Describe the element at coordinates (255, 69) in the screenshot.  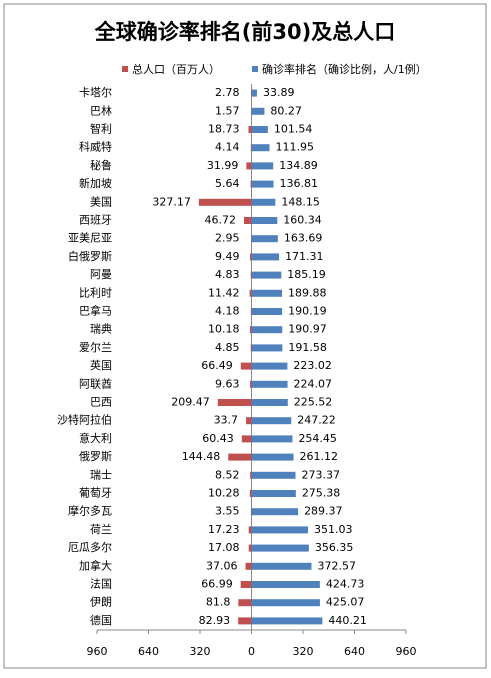
I see `legend-swatch` at that location.